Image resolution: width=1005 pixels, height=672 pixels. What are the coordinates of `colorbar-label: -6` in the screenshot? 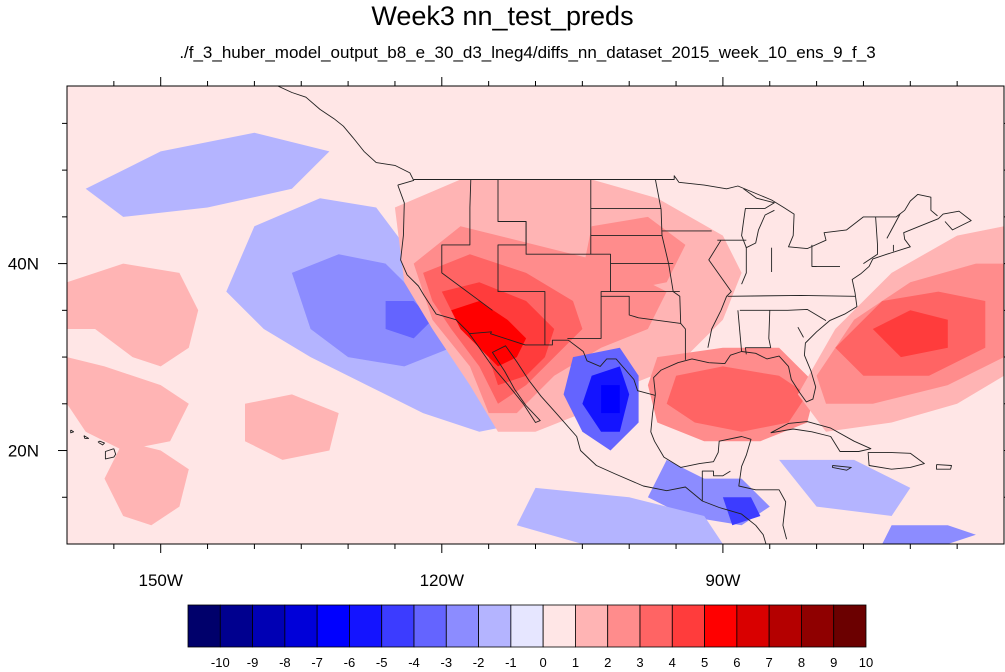 It's located at (350, 662).